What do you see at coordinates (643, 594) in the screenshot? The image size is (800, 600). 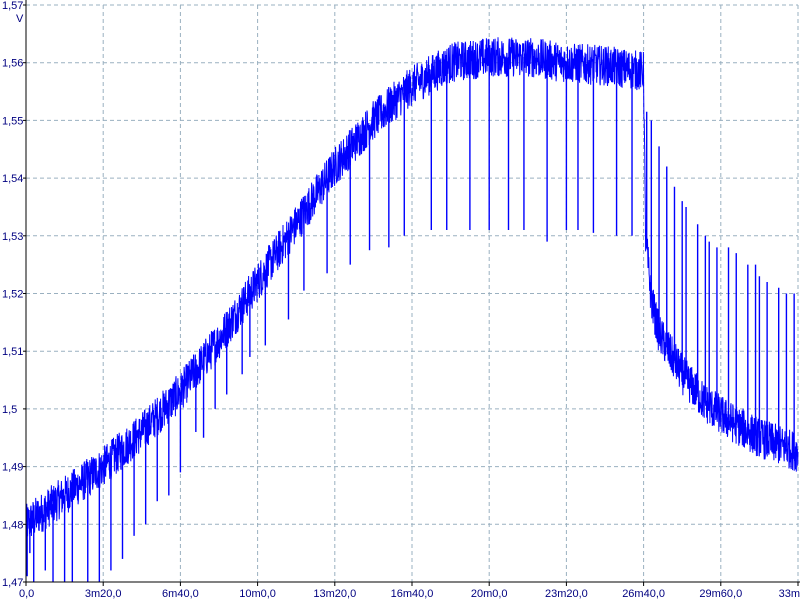 I see `x-tick-label: 26m40,0` at bounding box center [643, 594].